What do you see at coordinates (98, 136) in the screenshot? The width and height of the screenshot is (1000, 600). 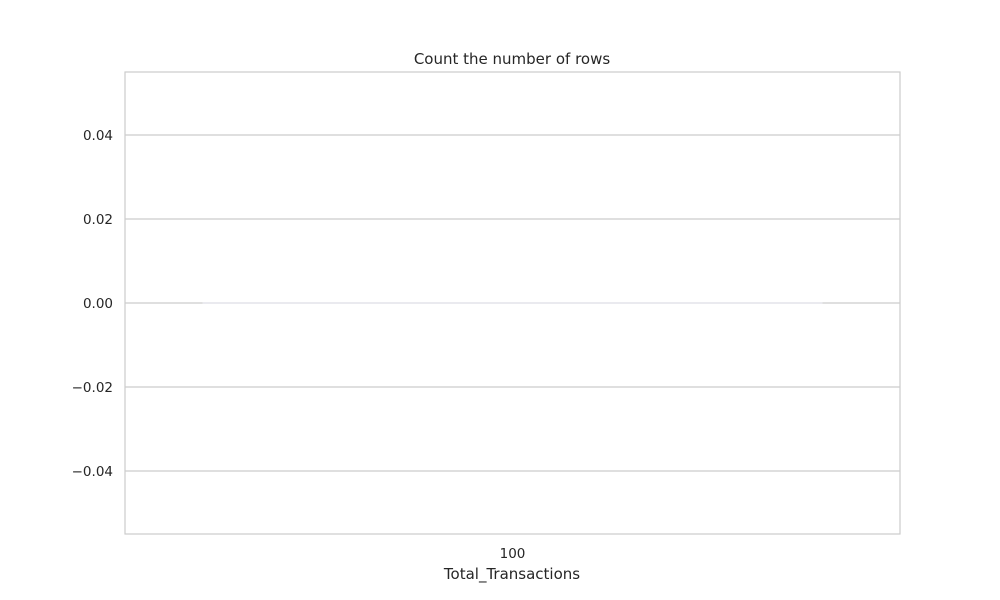 I see `y-tick-label: 0.04` at bounding box center [98, 136].